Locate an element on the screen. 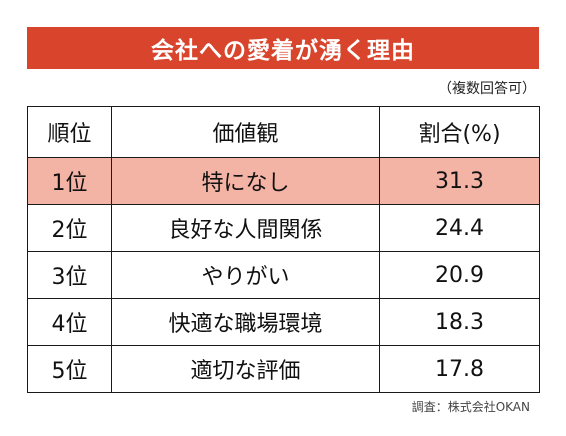 The width and height of the screenshot is (566, 436). label-cell: 良好な人間関係 is located at coordinates (245, 228).